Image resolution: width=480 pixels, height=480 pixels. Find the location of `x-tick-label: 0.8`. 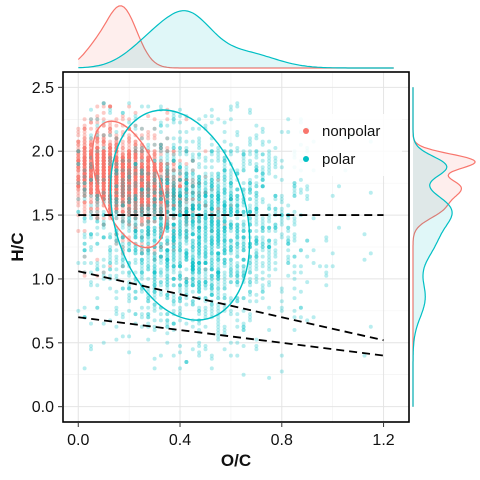

x-tick-label: 0.8 is located at coordinates (282, 440).